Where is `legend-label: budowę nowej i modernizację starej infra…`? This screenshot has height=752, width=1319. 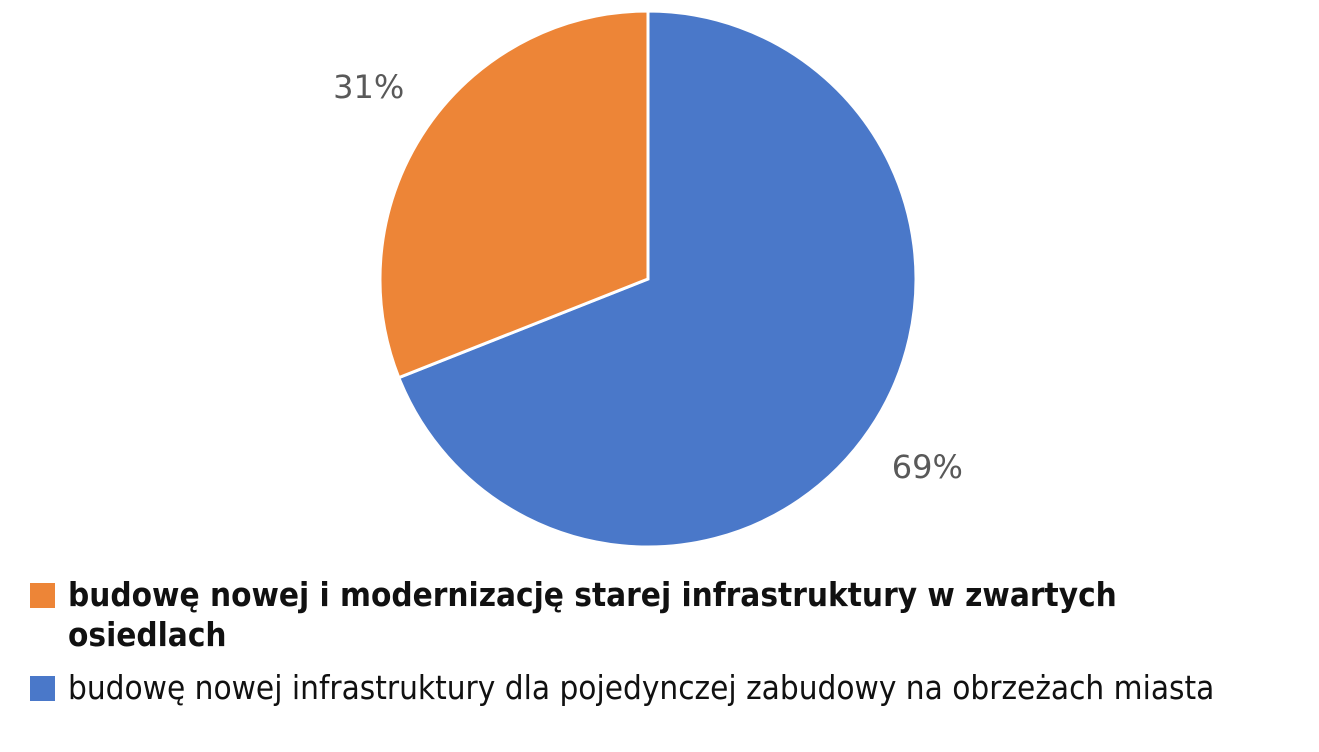 legend-label: budowę nowej i modernizację starej infra… is located at coordinates (592, 614).